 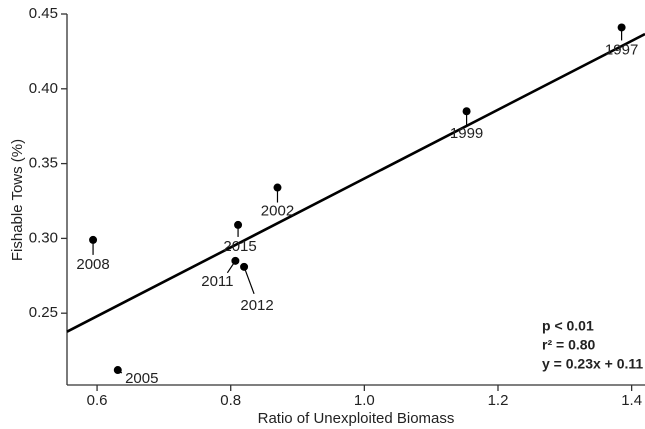 I want to click on annotation: r² = 0.80, so click(x=569, y=345).